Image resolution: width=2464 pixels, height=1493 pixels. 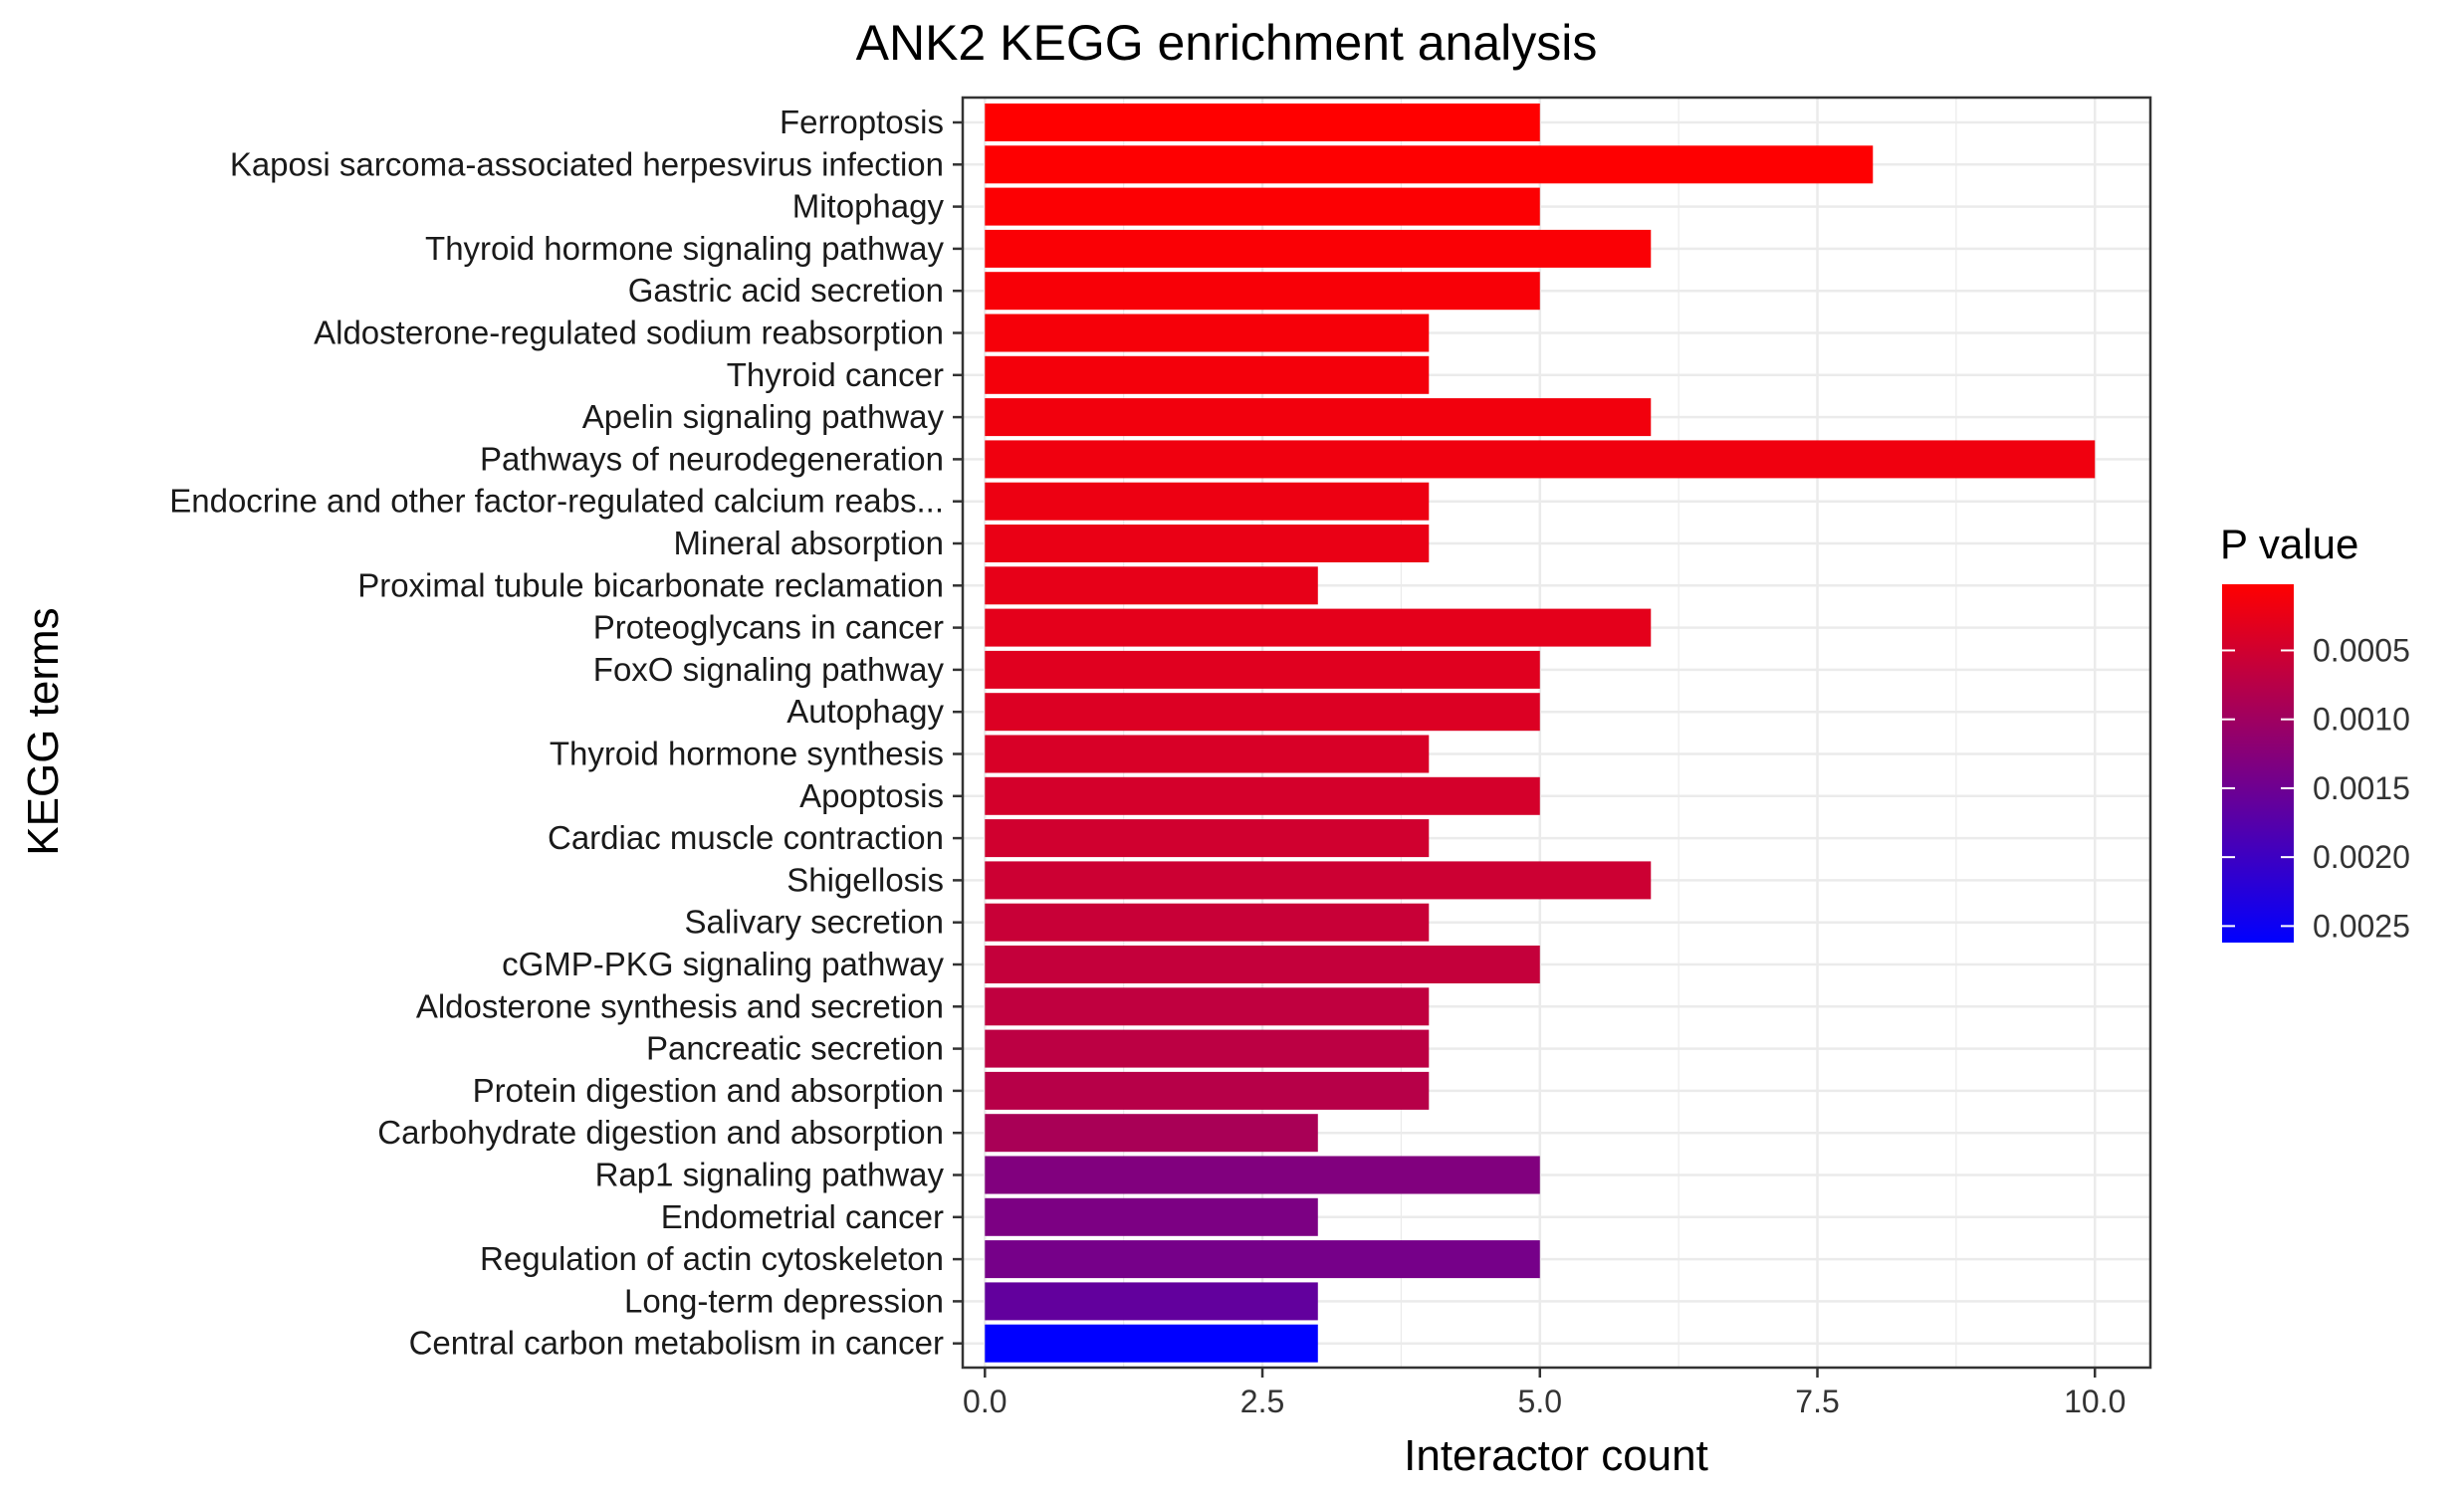 I want to click on category-label: Autophagy, so click(x=865, y=711).